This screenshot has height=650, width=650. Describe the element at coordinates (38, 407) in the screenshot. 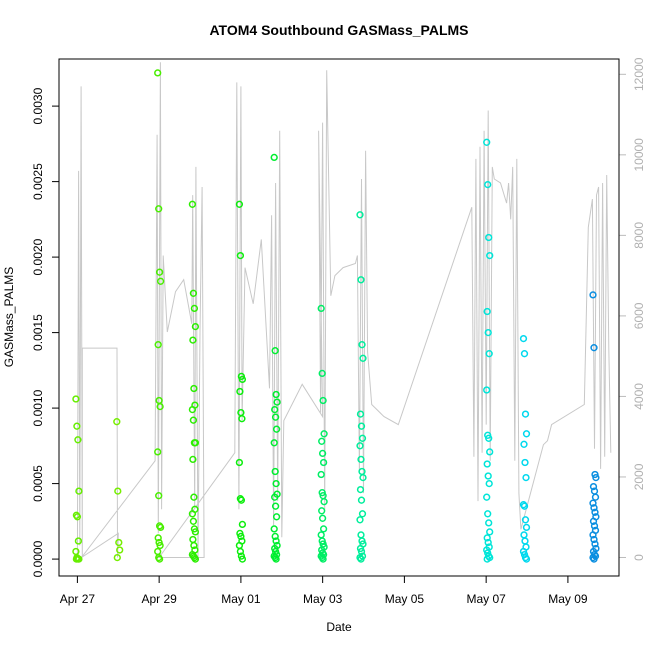

I see `y-tick-label: 0.0010` at that location.